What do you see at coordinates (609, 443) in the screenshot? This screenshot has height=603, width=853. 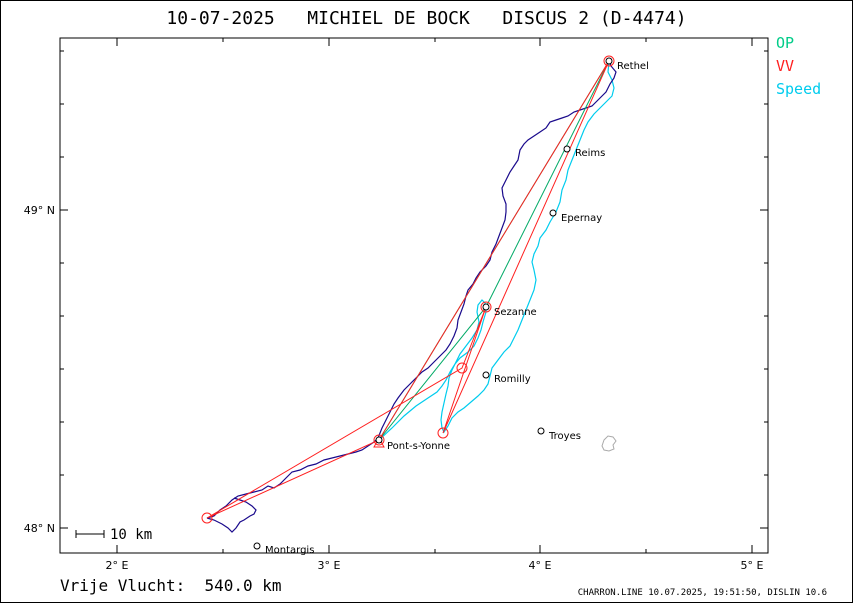 I see `lake-outline` at bounding box center [609, 443].